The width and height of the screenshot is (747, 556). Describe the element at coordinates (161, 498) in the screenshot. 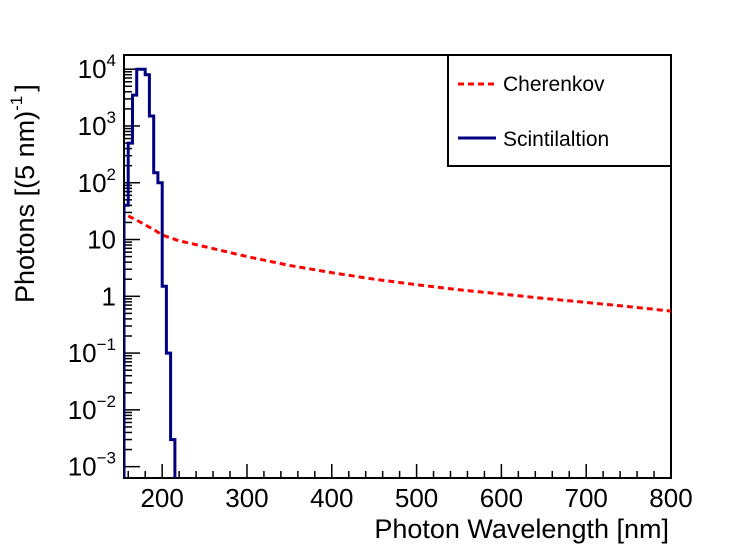

I see `x-tick-label: 200` at that location.